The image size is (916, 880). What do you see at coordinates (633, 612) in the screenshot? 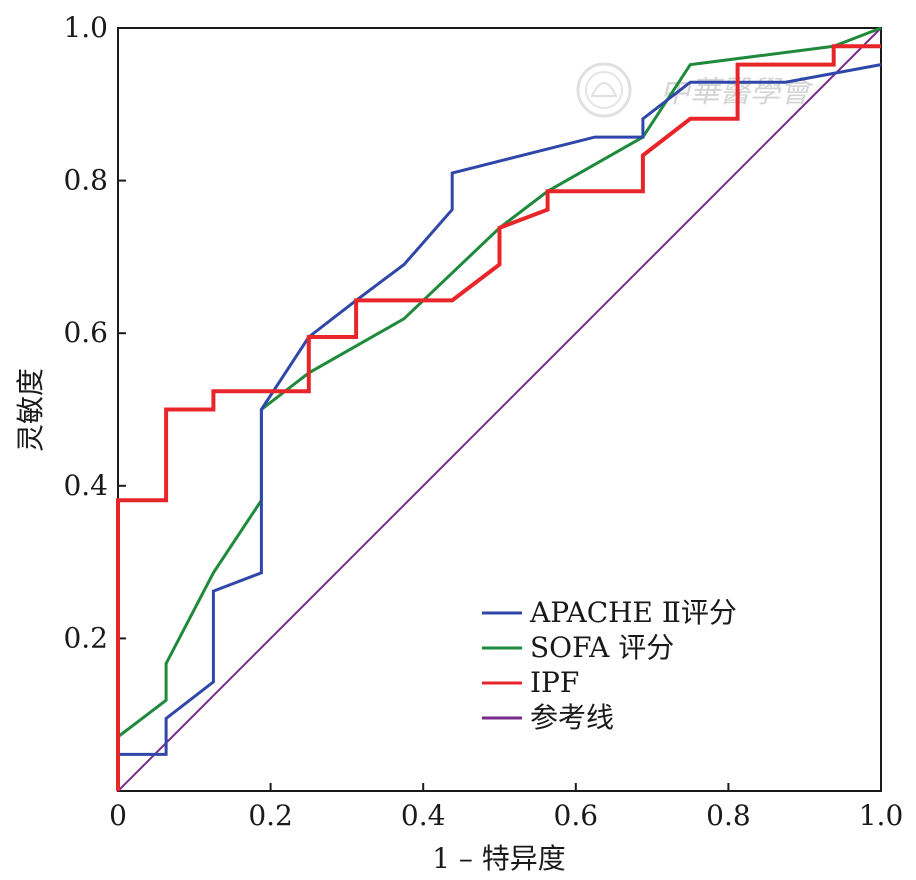
I see `legend-label-0: APACHE Ⅱ评分` at bounding box center [633, 612].